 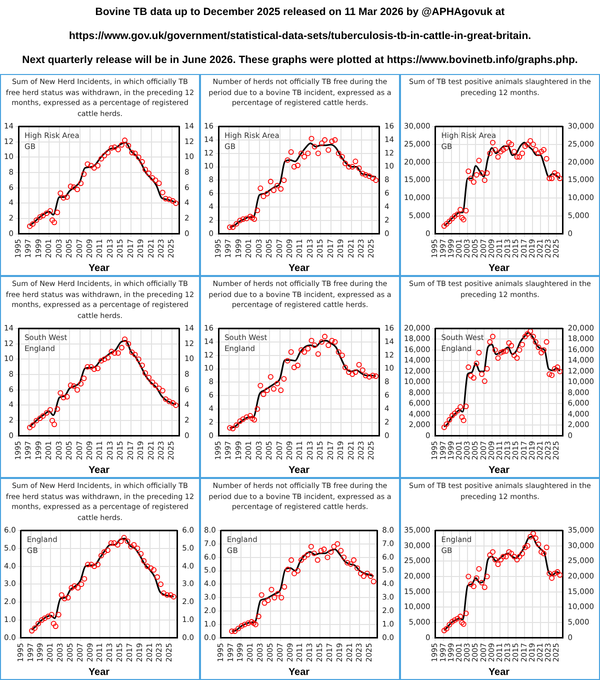 What do you see at coordinates (300, 36) in the screenshot?
I see `text: https://www.gov.uk/government/statistical-data-sets/tuberculosis-tb-in-cattle-in-great-britain.` at bounding box center [300, 36].